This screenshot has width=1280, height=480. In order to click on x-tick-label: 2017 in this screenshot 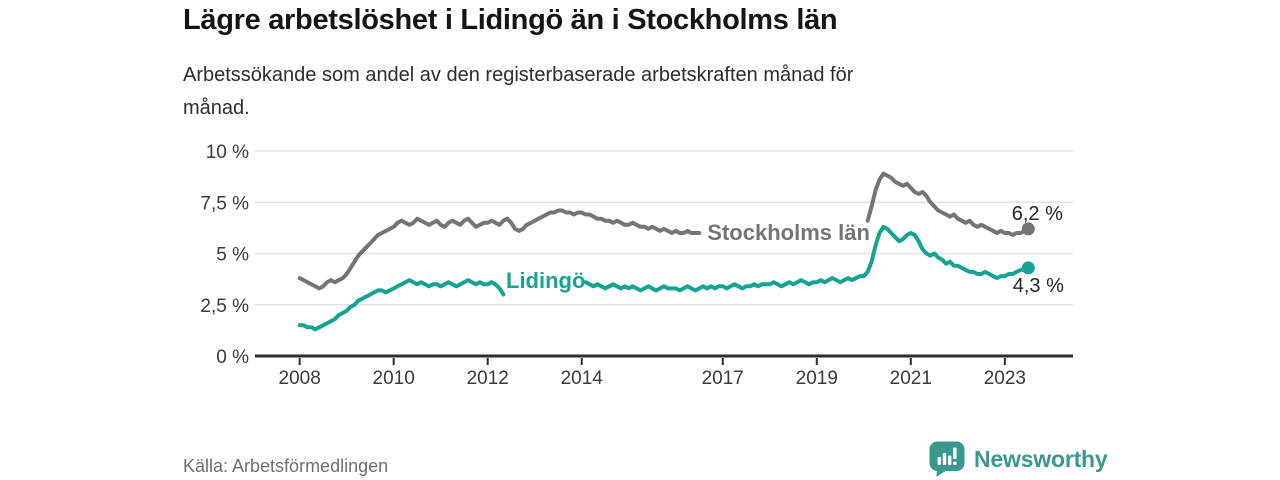, I will do `click(723, 378)`.